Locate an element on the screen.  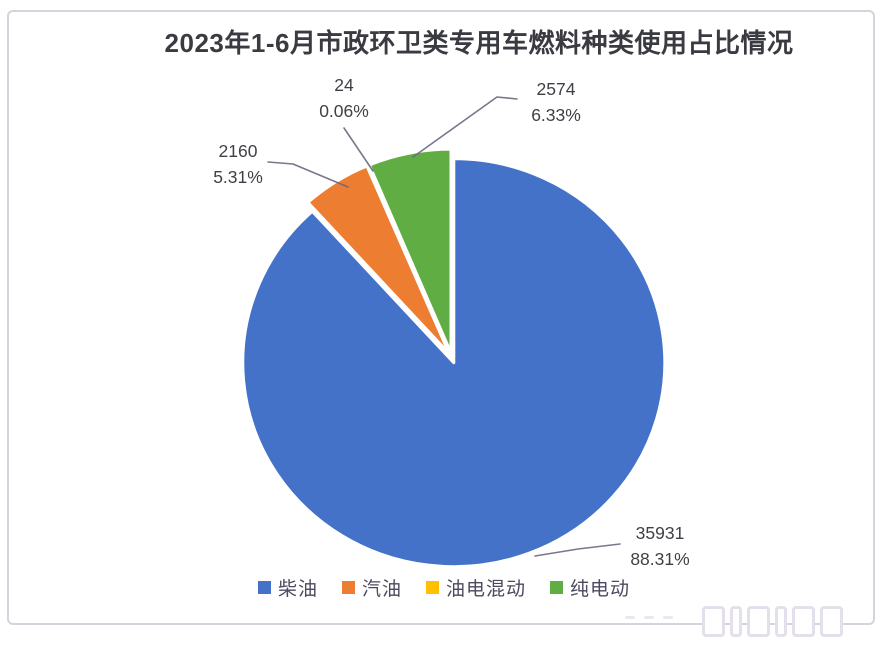
legend-swatch-diesel is located at coordinates (264, 587).